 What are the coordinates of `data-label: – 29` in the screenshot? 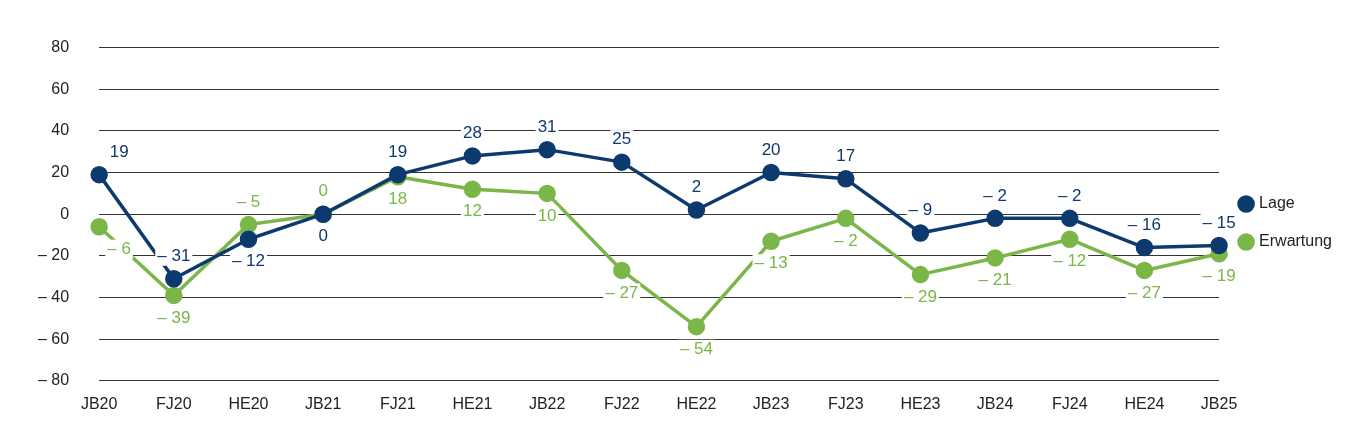 It's located at (920, 296).